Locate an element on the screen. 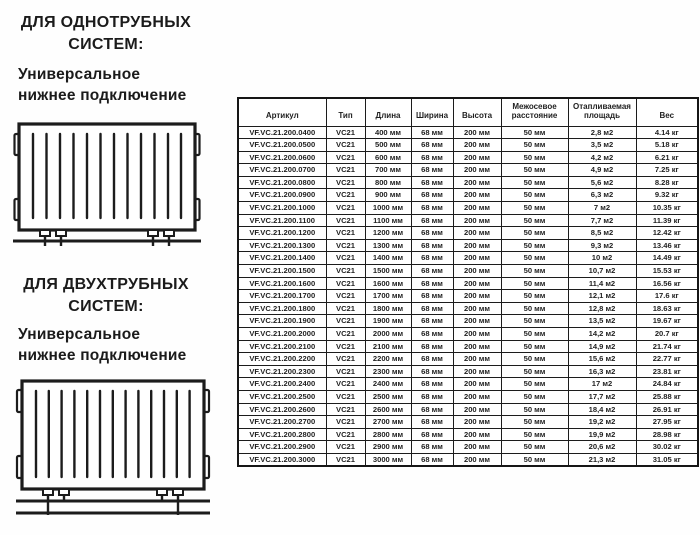 Image resolution: width=700 pixels, height=535 pixels. table-cell: VF.VC.21.200.2200 is located at coordinates (282, 359).